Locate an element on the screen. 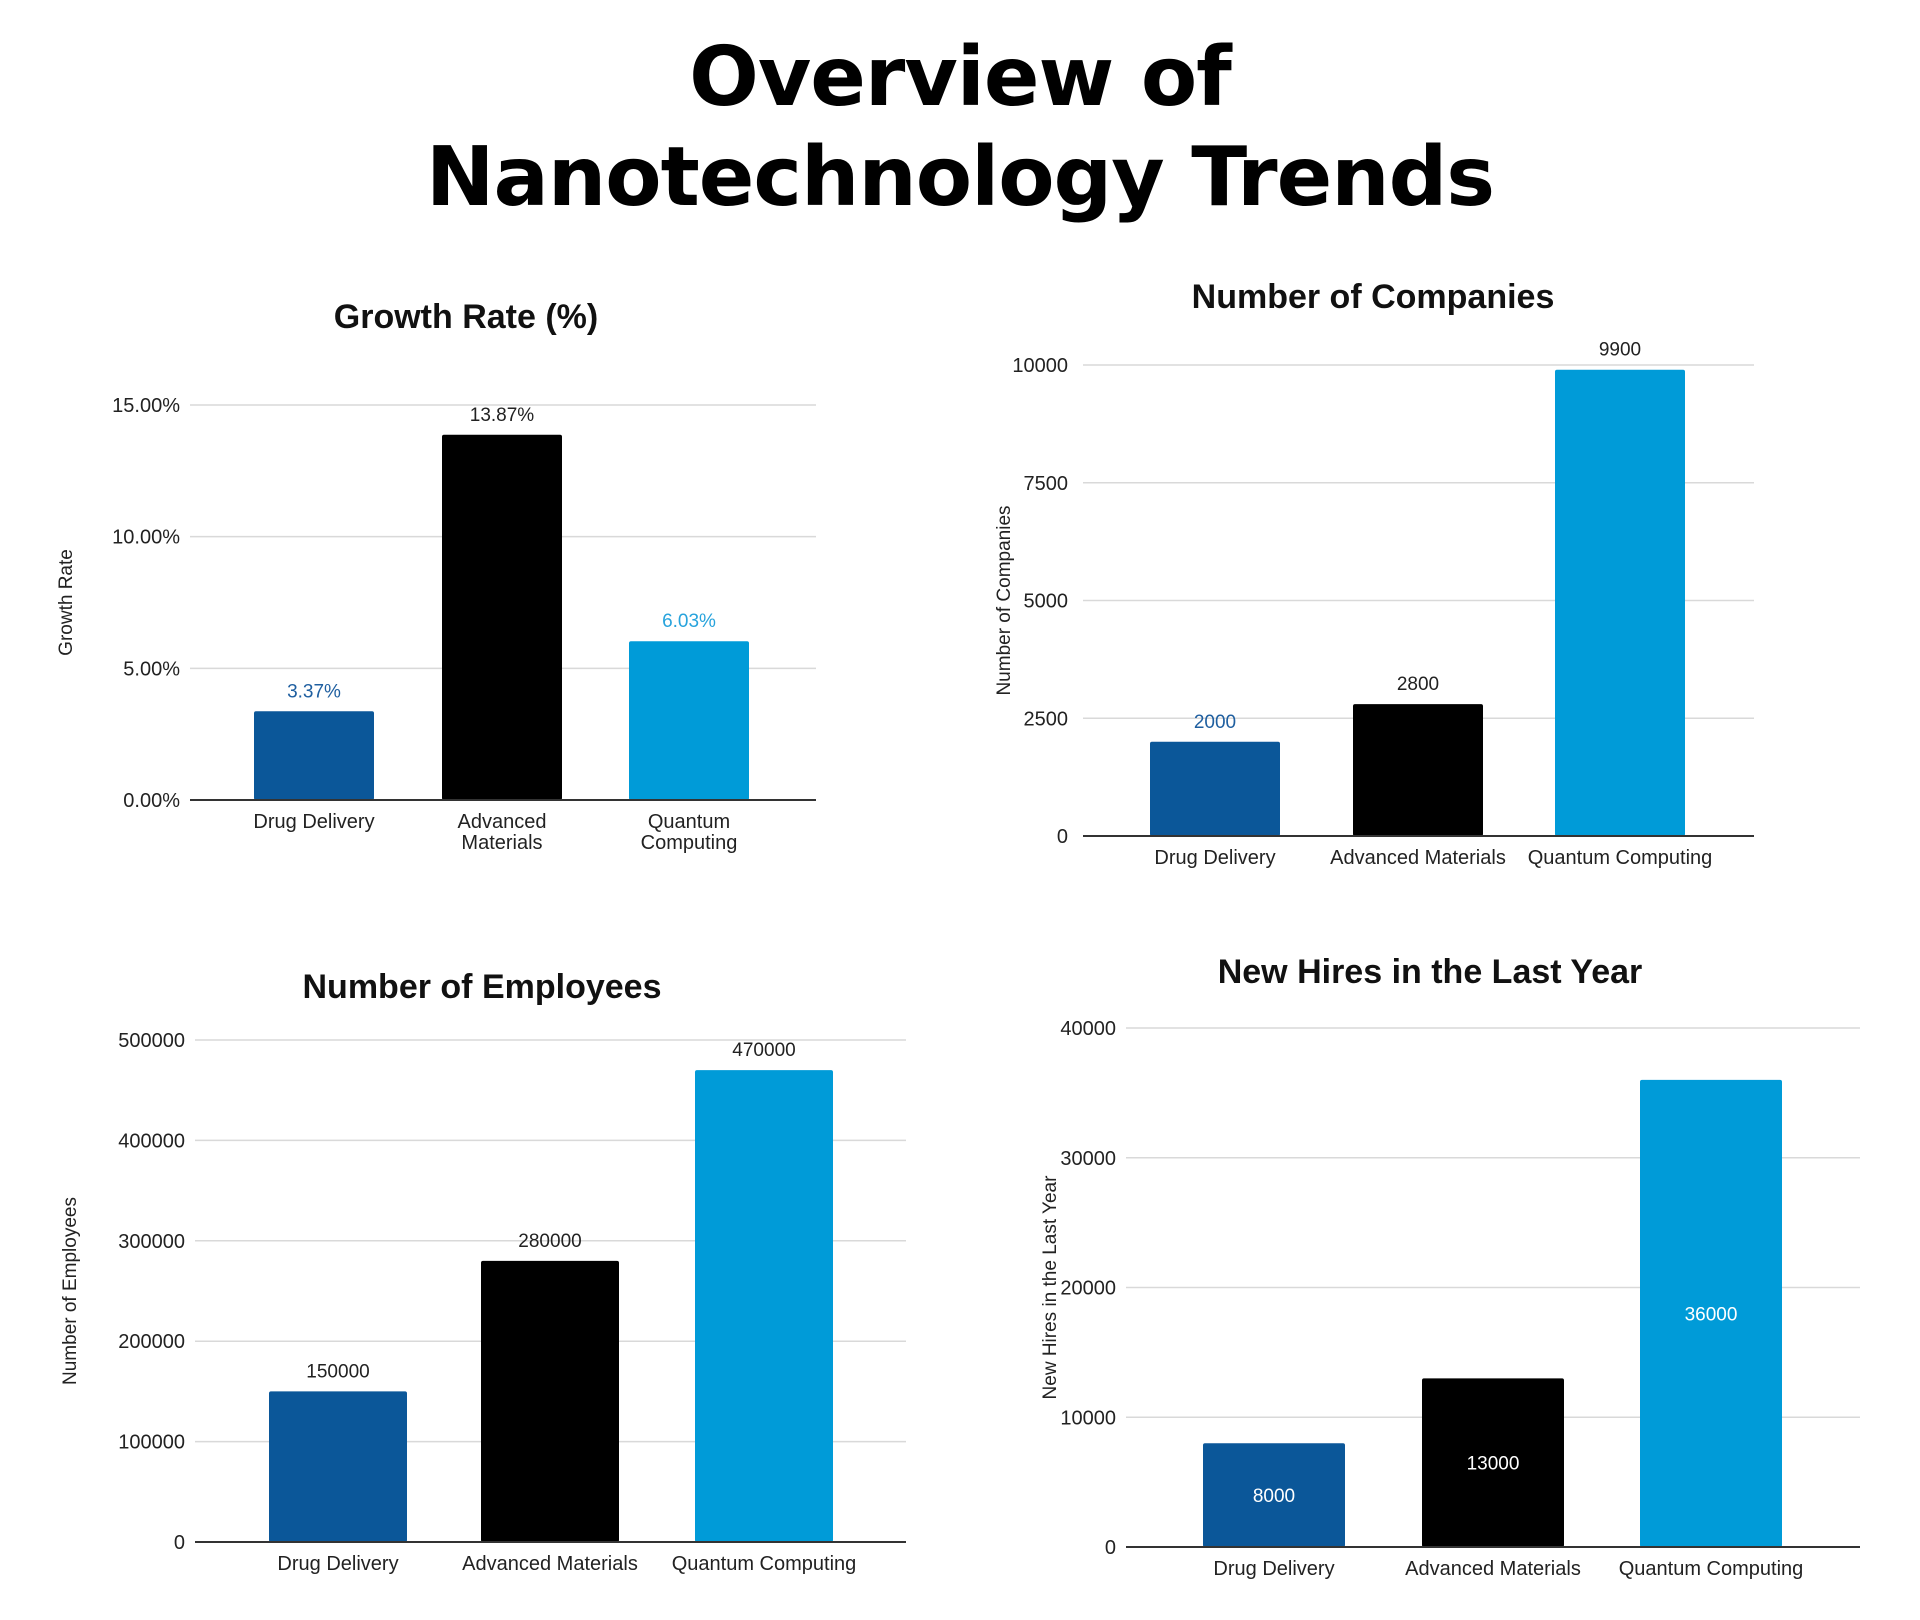 The width and height of the screenshot is (1920, 1620). new-hires-y-tick-label: 40000 is located at coordinates (1088, 1029).